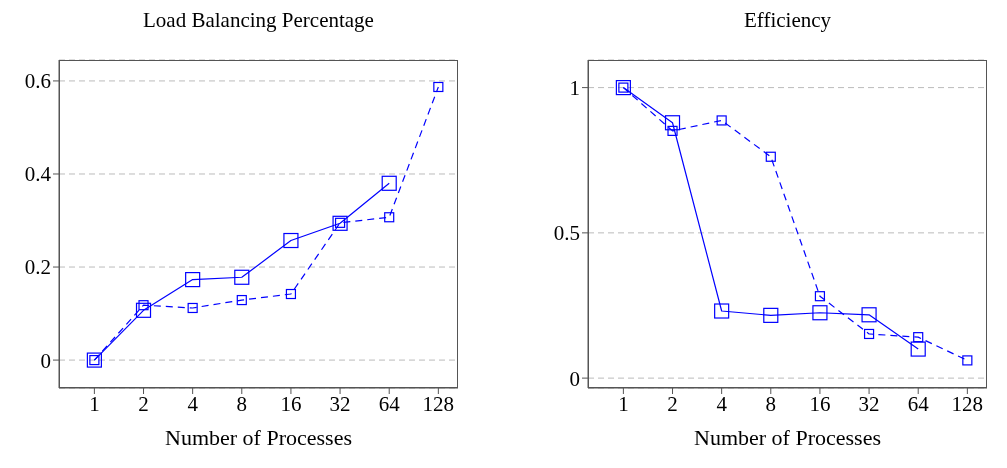  I want to click on y-tick-label: 0.5, so click(566, 233).